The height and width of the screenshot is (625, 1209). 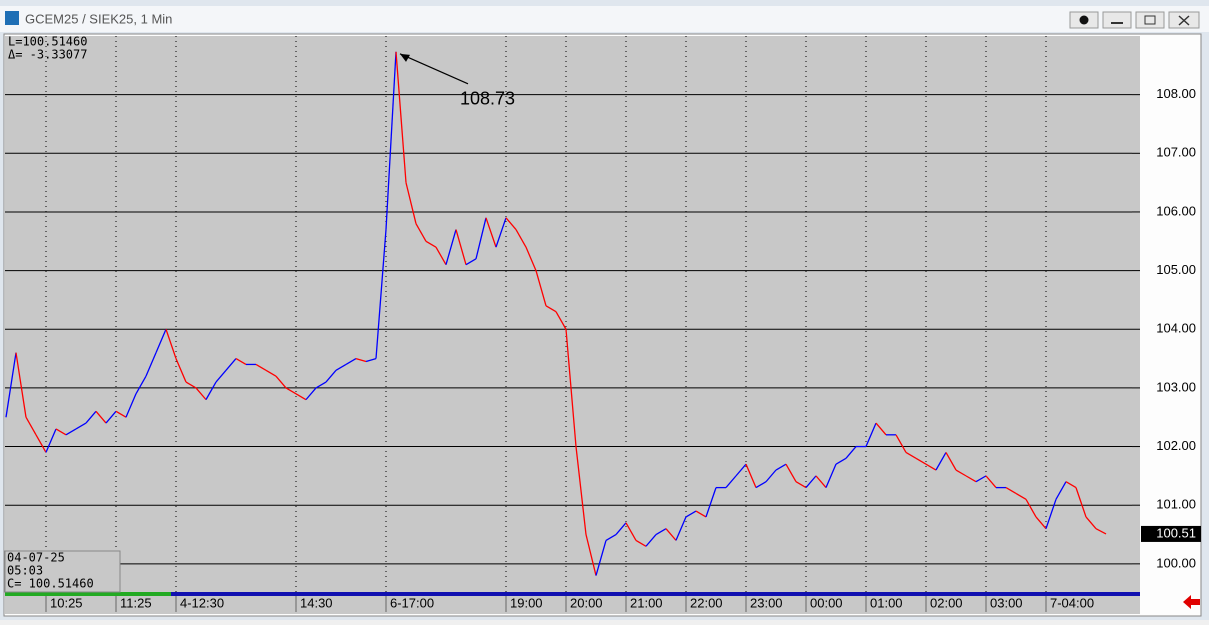 I want to click on x-tick-label: 14:30, so click(x=316, y=602).